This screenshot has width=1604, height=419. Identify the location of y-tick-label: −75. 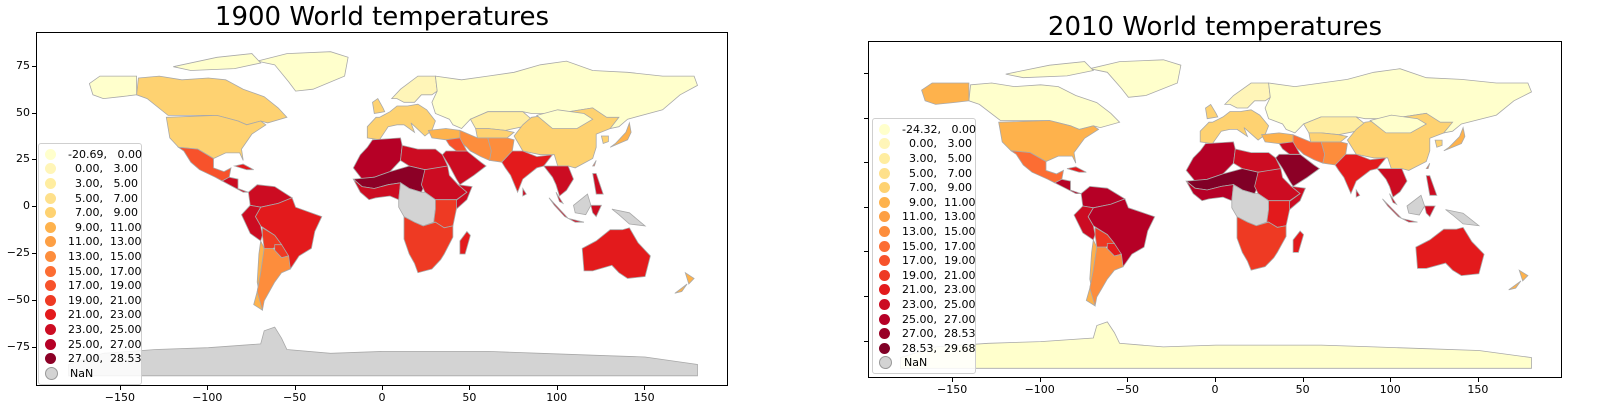
(18, 346).